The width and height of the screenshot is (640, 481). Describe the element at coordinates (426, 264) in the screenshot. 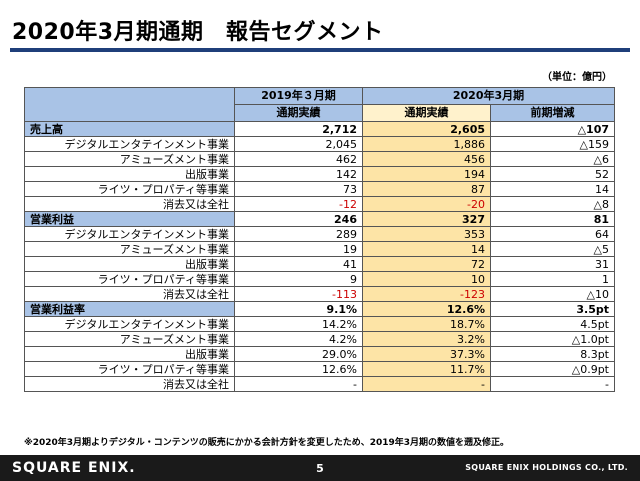

I see `value-2020: 72` at that location.